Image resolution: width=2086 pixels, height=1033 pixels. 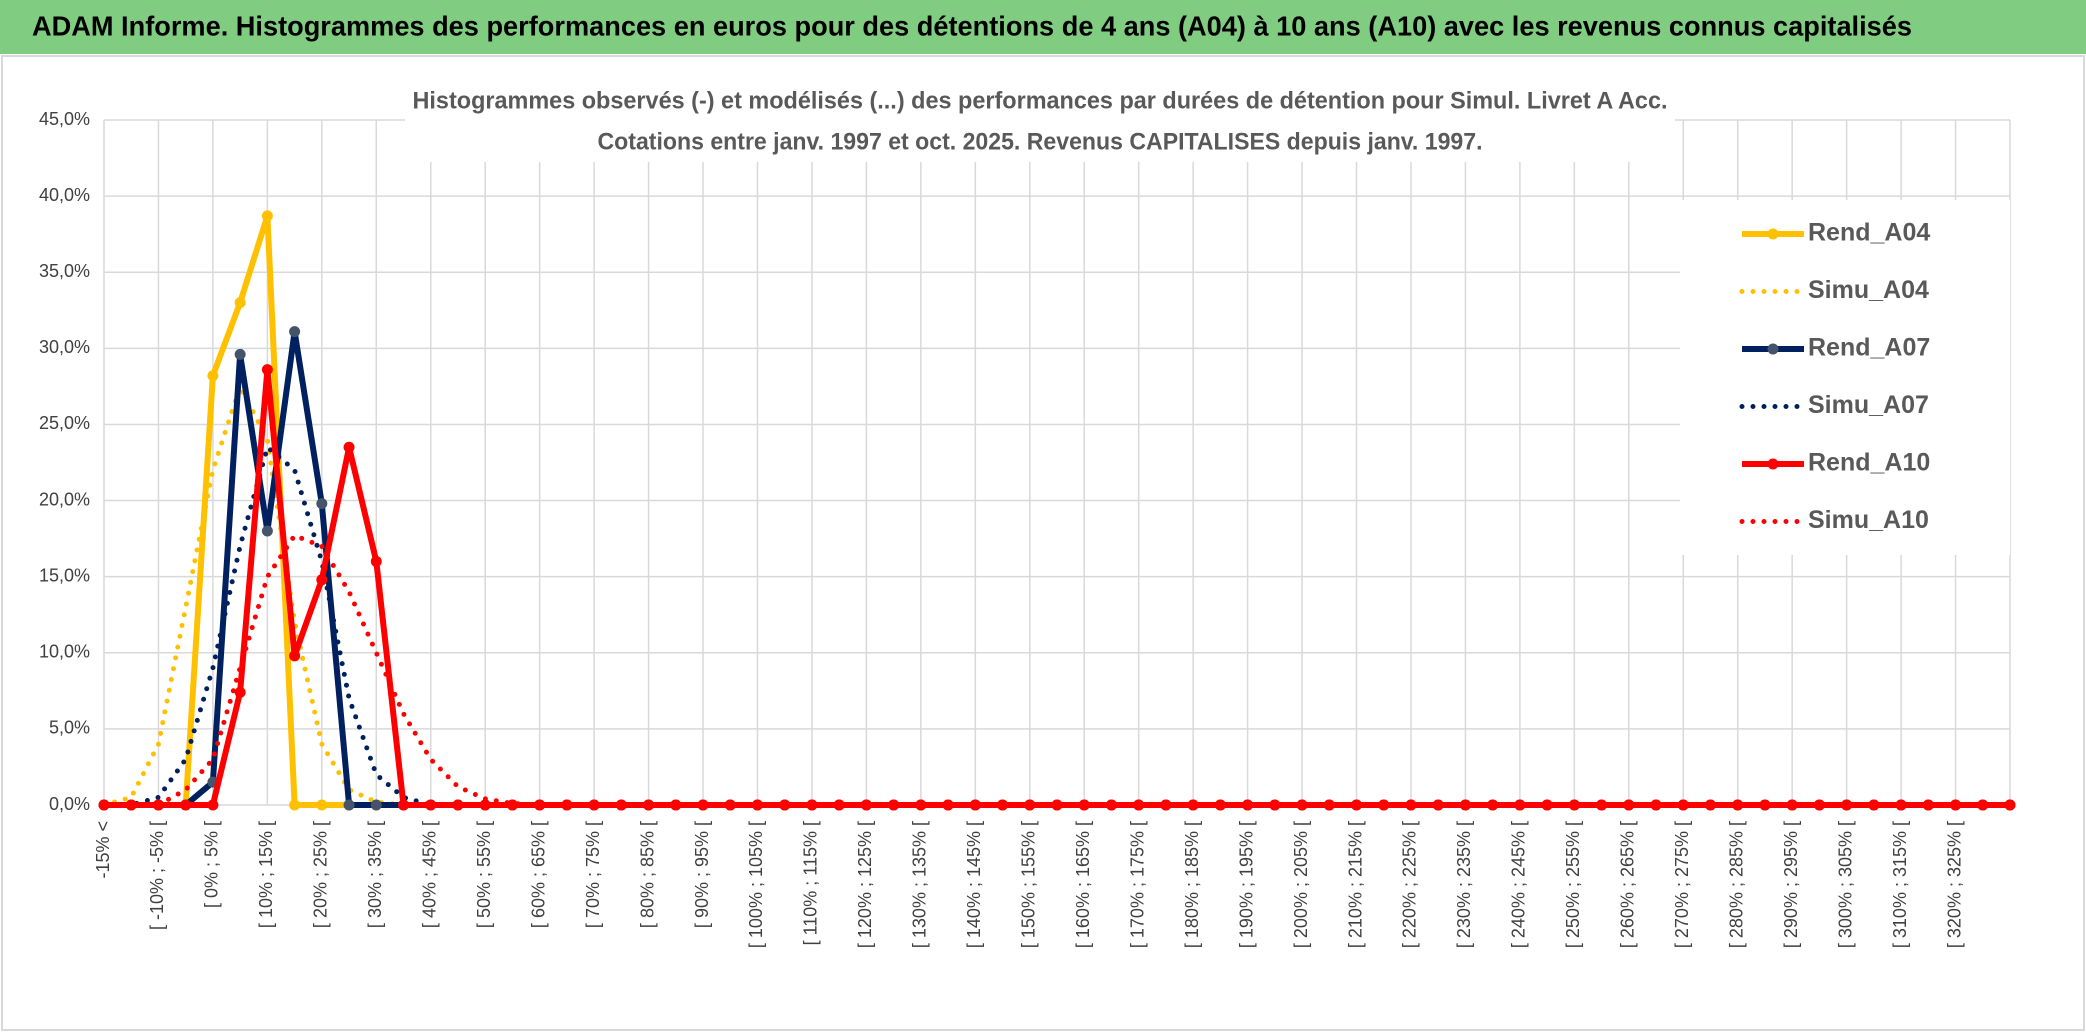 I want to click on x-tick-label: [ 80% ; 85% [, so click(x=647, y=874).